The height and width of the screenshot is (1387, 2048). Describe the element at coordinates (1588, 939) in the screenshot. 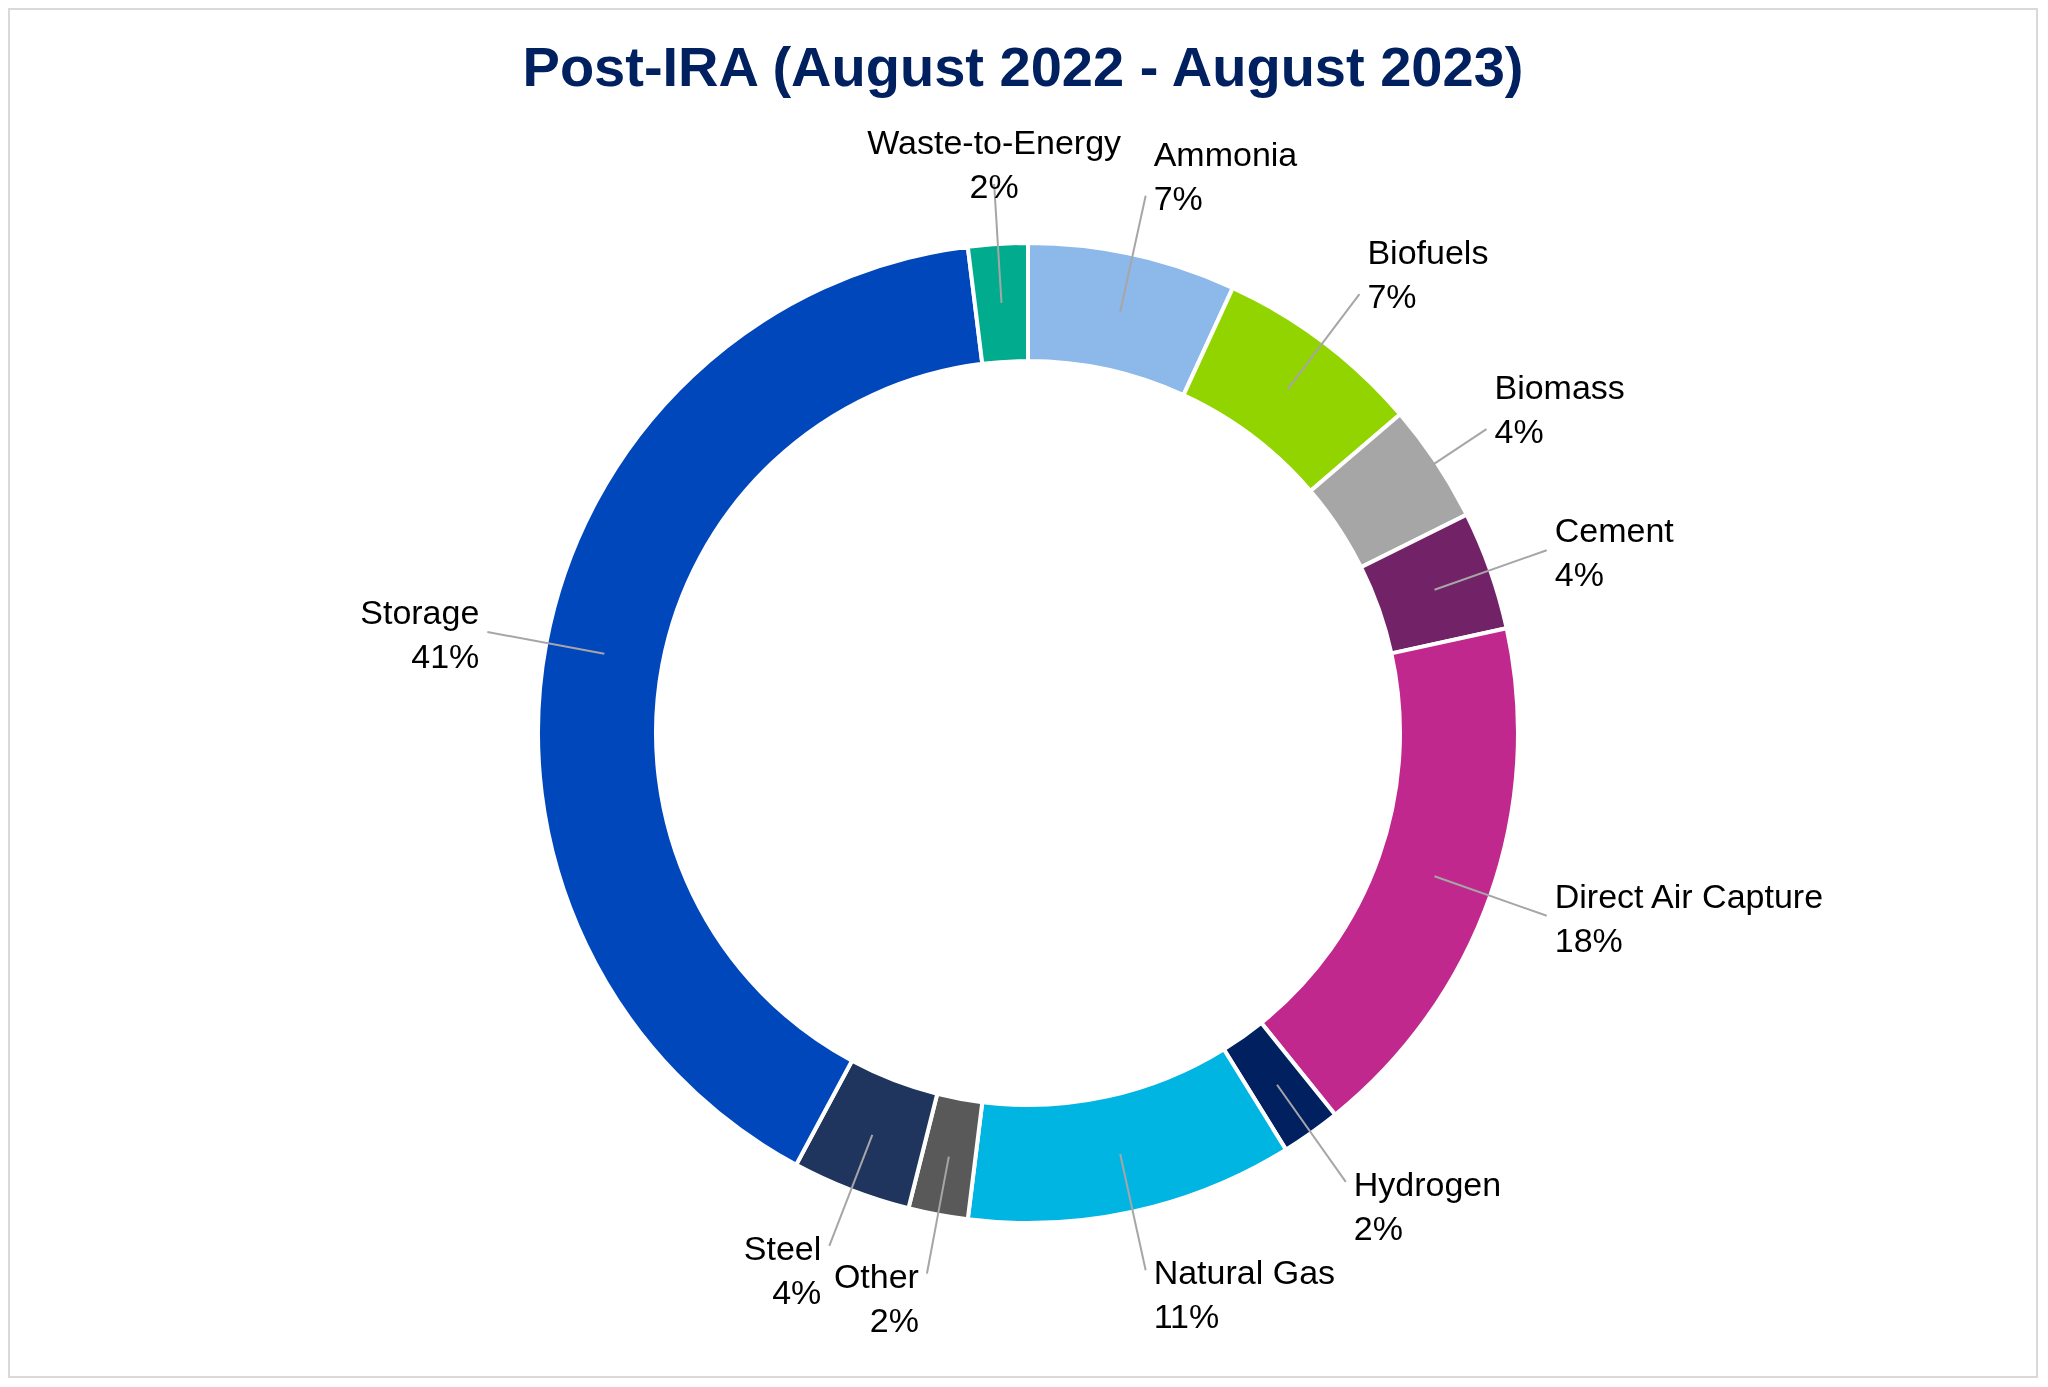

I see `data-label: 18%` at that location.